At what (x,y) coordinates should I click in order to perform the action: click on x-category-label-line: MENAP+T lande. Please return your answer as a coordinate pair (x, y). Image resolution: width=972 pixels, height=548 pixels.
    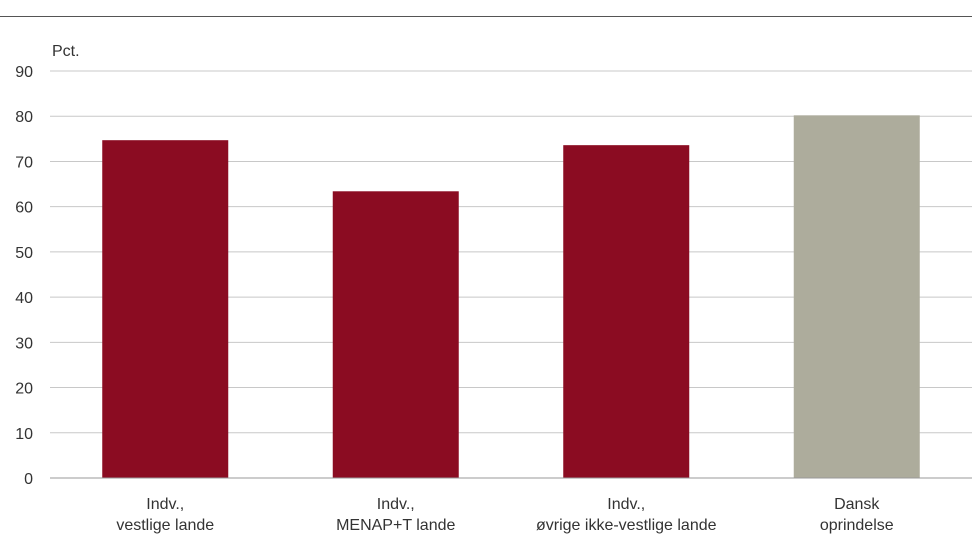
    Looking at the image, I should click on (395, 525).